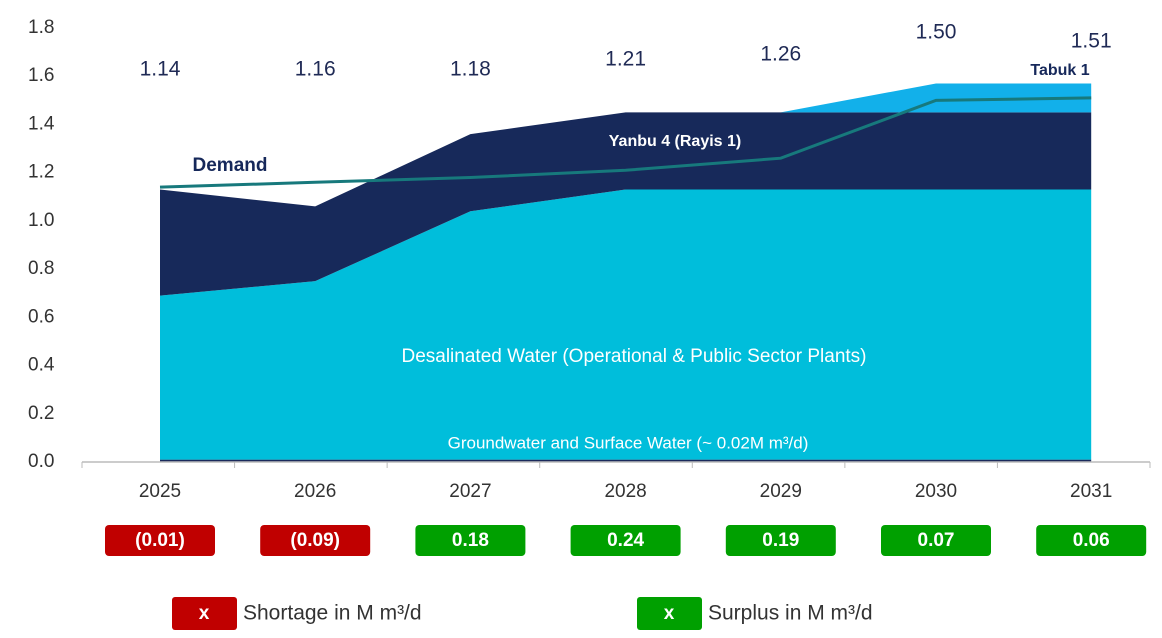 The width and height of the screenshot is (1162, 638). I want to click on y-tick-label: 1.4, so click(41, 123).